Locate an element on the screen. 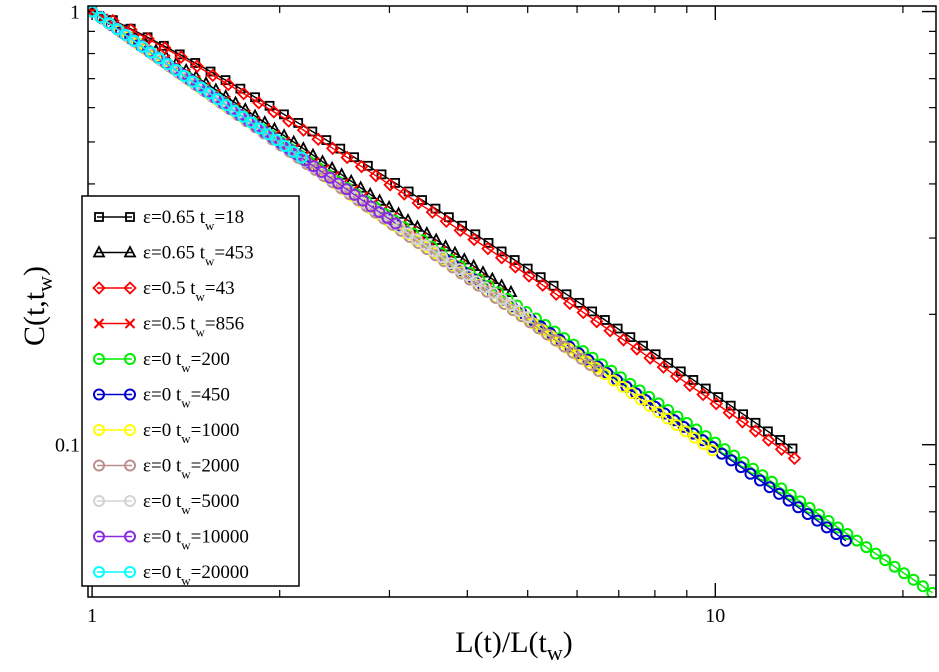 This screenshot has width=939, height=672. legend-label: ε=0.65 tw=18 is located at coordinates (193, 220).